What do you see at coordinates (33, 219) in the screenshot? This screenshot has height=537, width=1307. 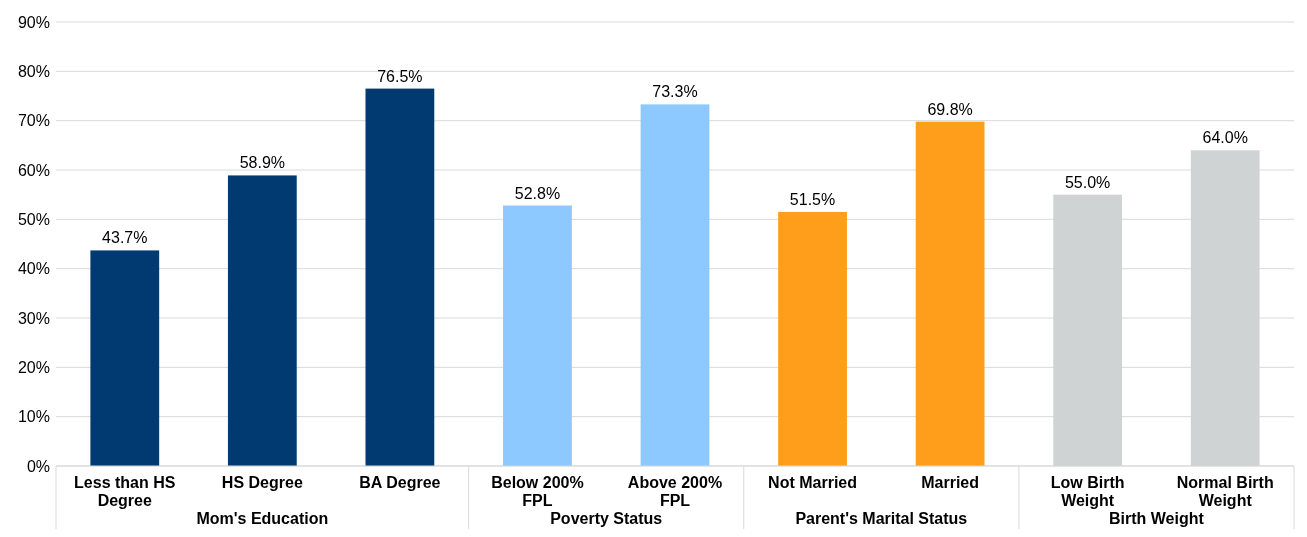 I see `y-tick-label: 50%` at bounding box center [33, 219].